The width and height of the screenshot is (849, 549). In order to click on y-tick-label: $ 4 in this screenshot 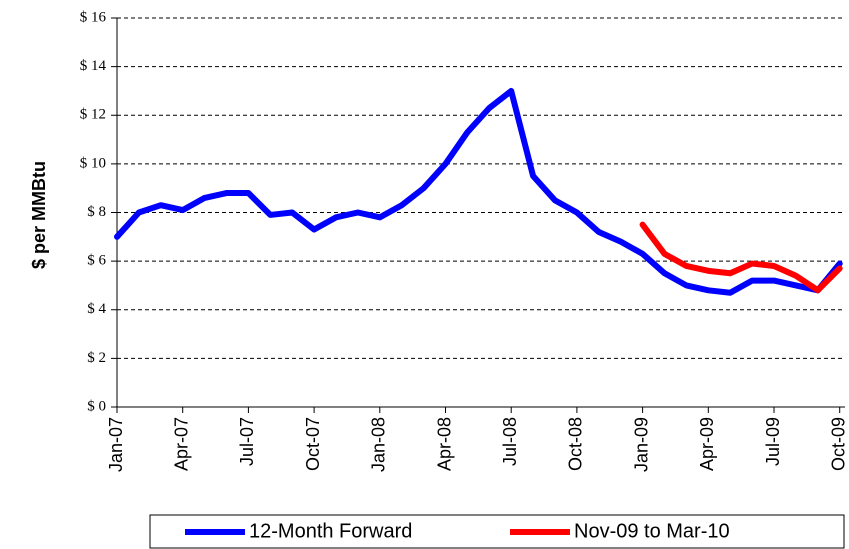, I will do `click(96, 309)`.